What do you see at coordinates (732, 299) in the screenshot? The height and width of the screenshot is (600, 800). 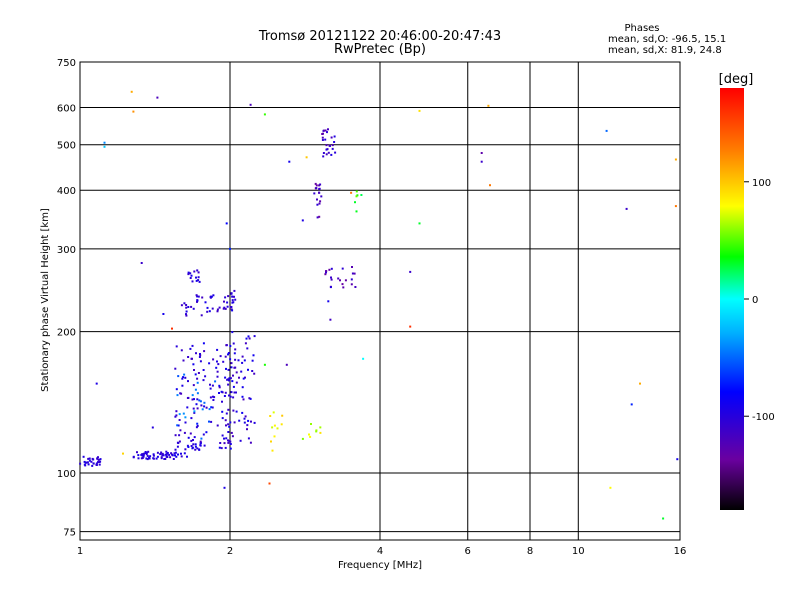 I see `colorbar` at bounding box center [732, 299].